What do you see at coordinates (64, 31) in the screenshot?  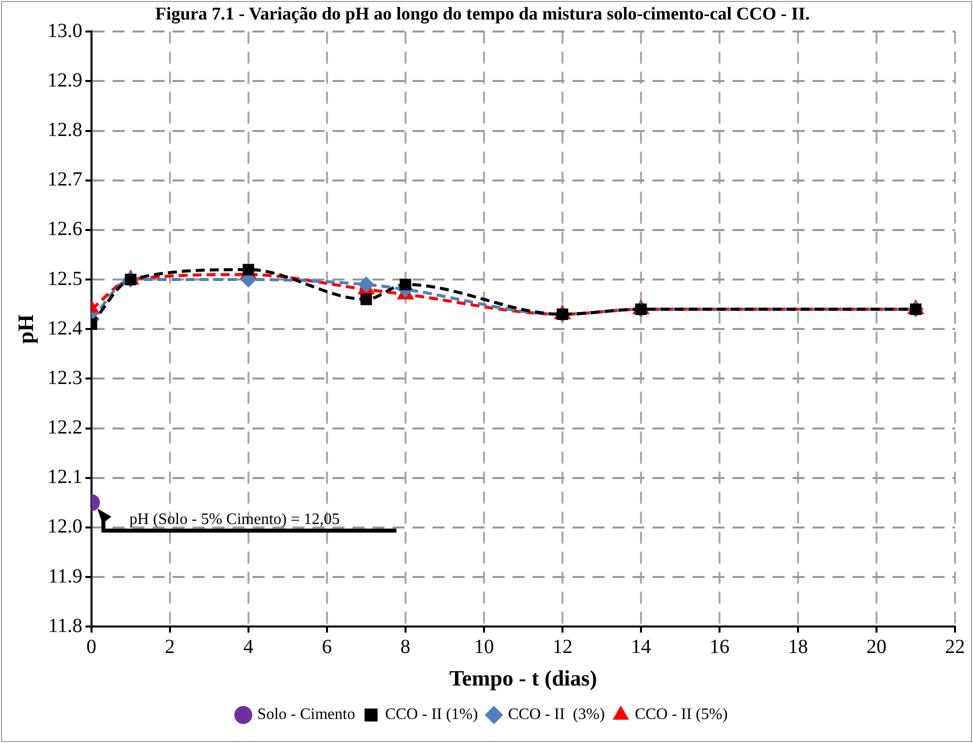 I see `y-tick-label: 13.0` at bounding box center [64, 31].